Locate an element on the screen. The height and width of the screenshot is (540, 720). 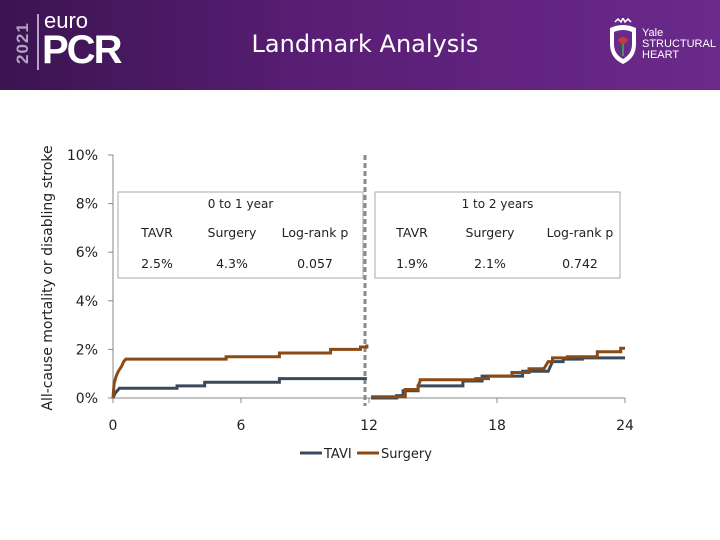
logo-divider is located at coordinates (38, 42).